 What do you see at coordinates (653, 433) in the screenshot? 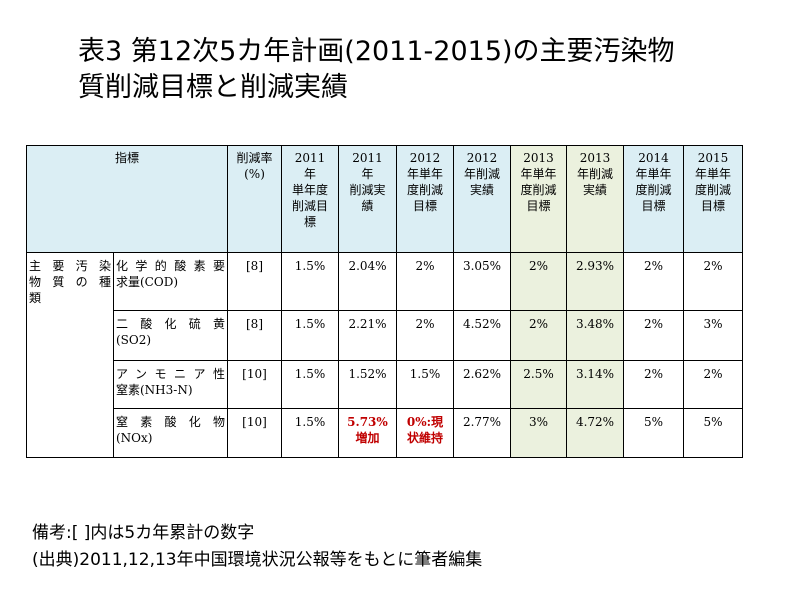
I see `cell-2014-target: 5%` at bounding box center [653, 433].